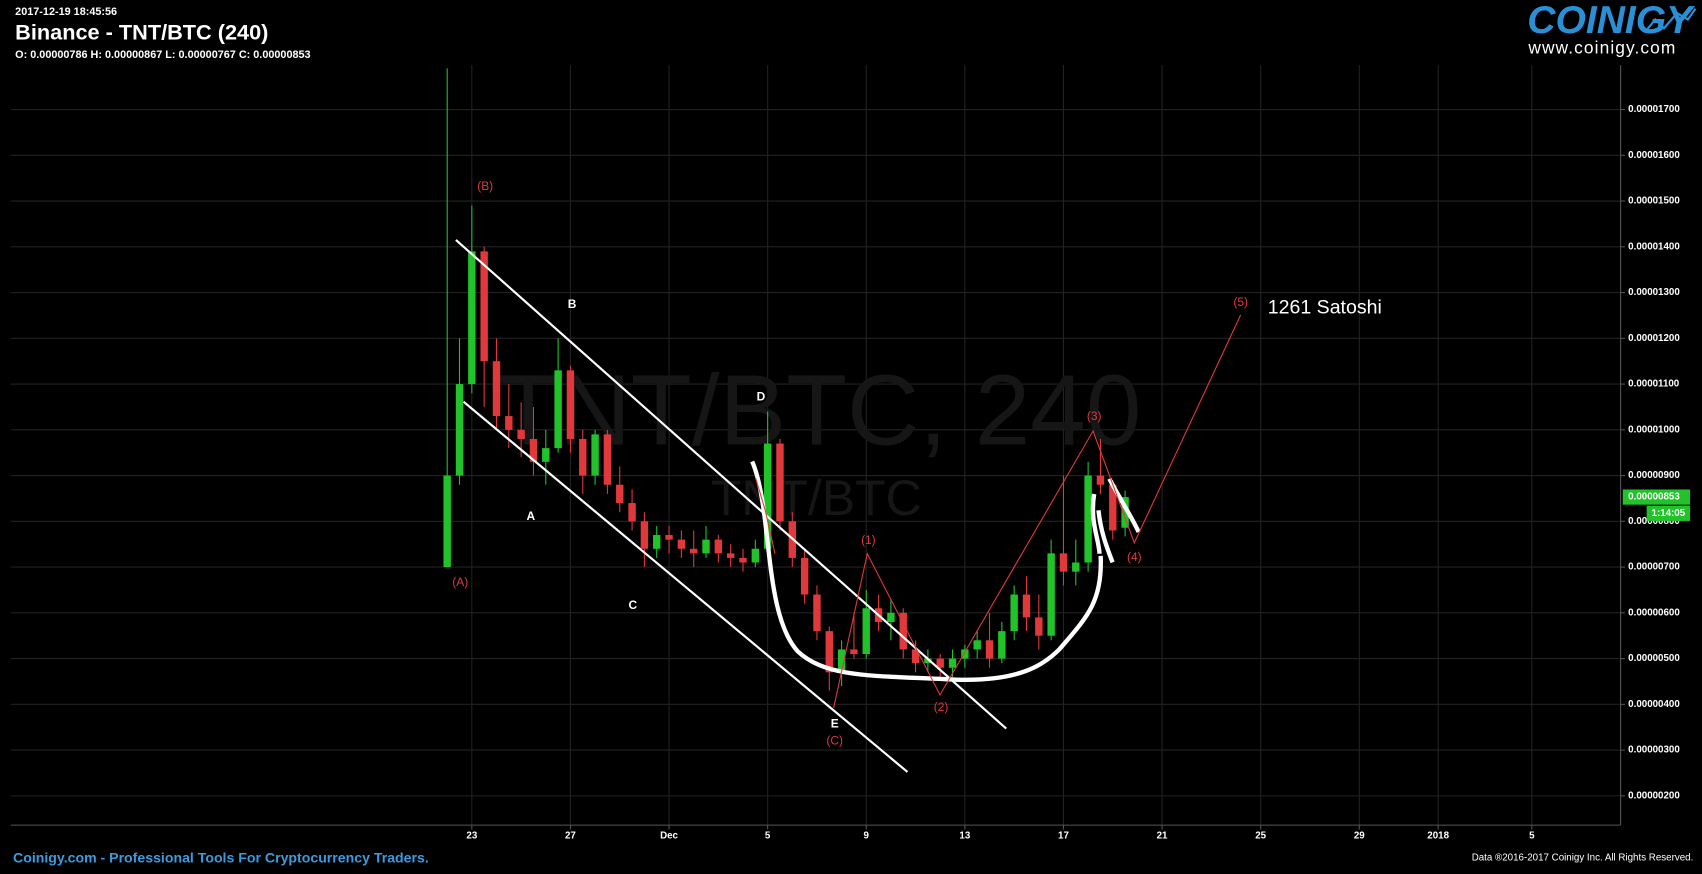 The height and width of the screenshot is (874, 1702). I want to click on annotation: 1261 Satoshi, so click(1325, 307).